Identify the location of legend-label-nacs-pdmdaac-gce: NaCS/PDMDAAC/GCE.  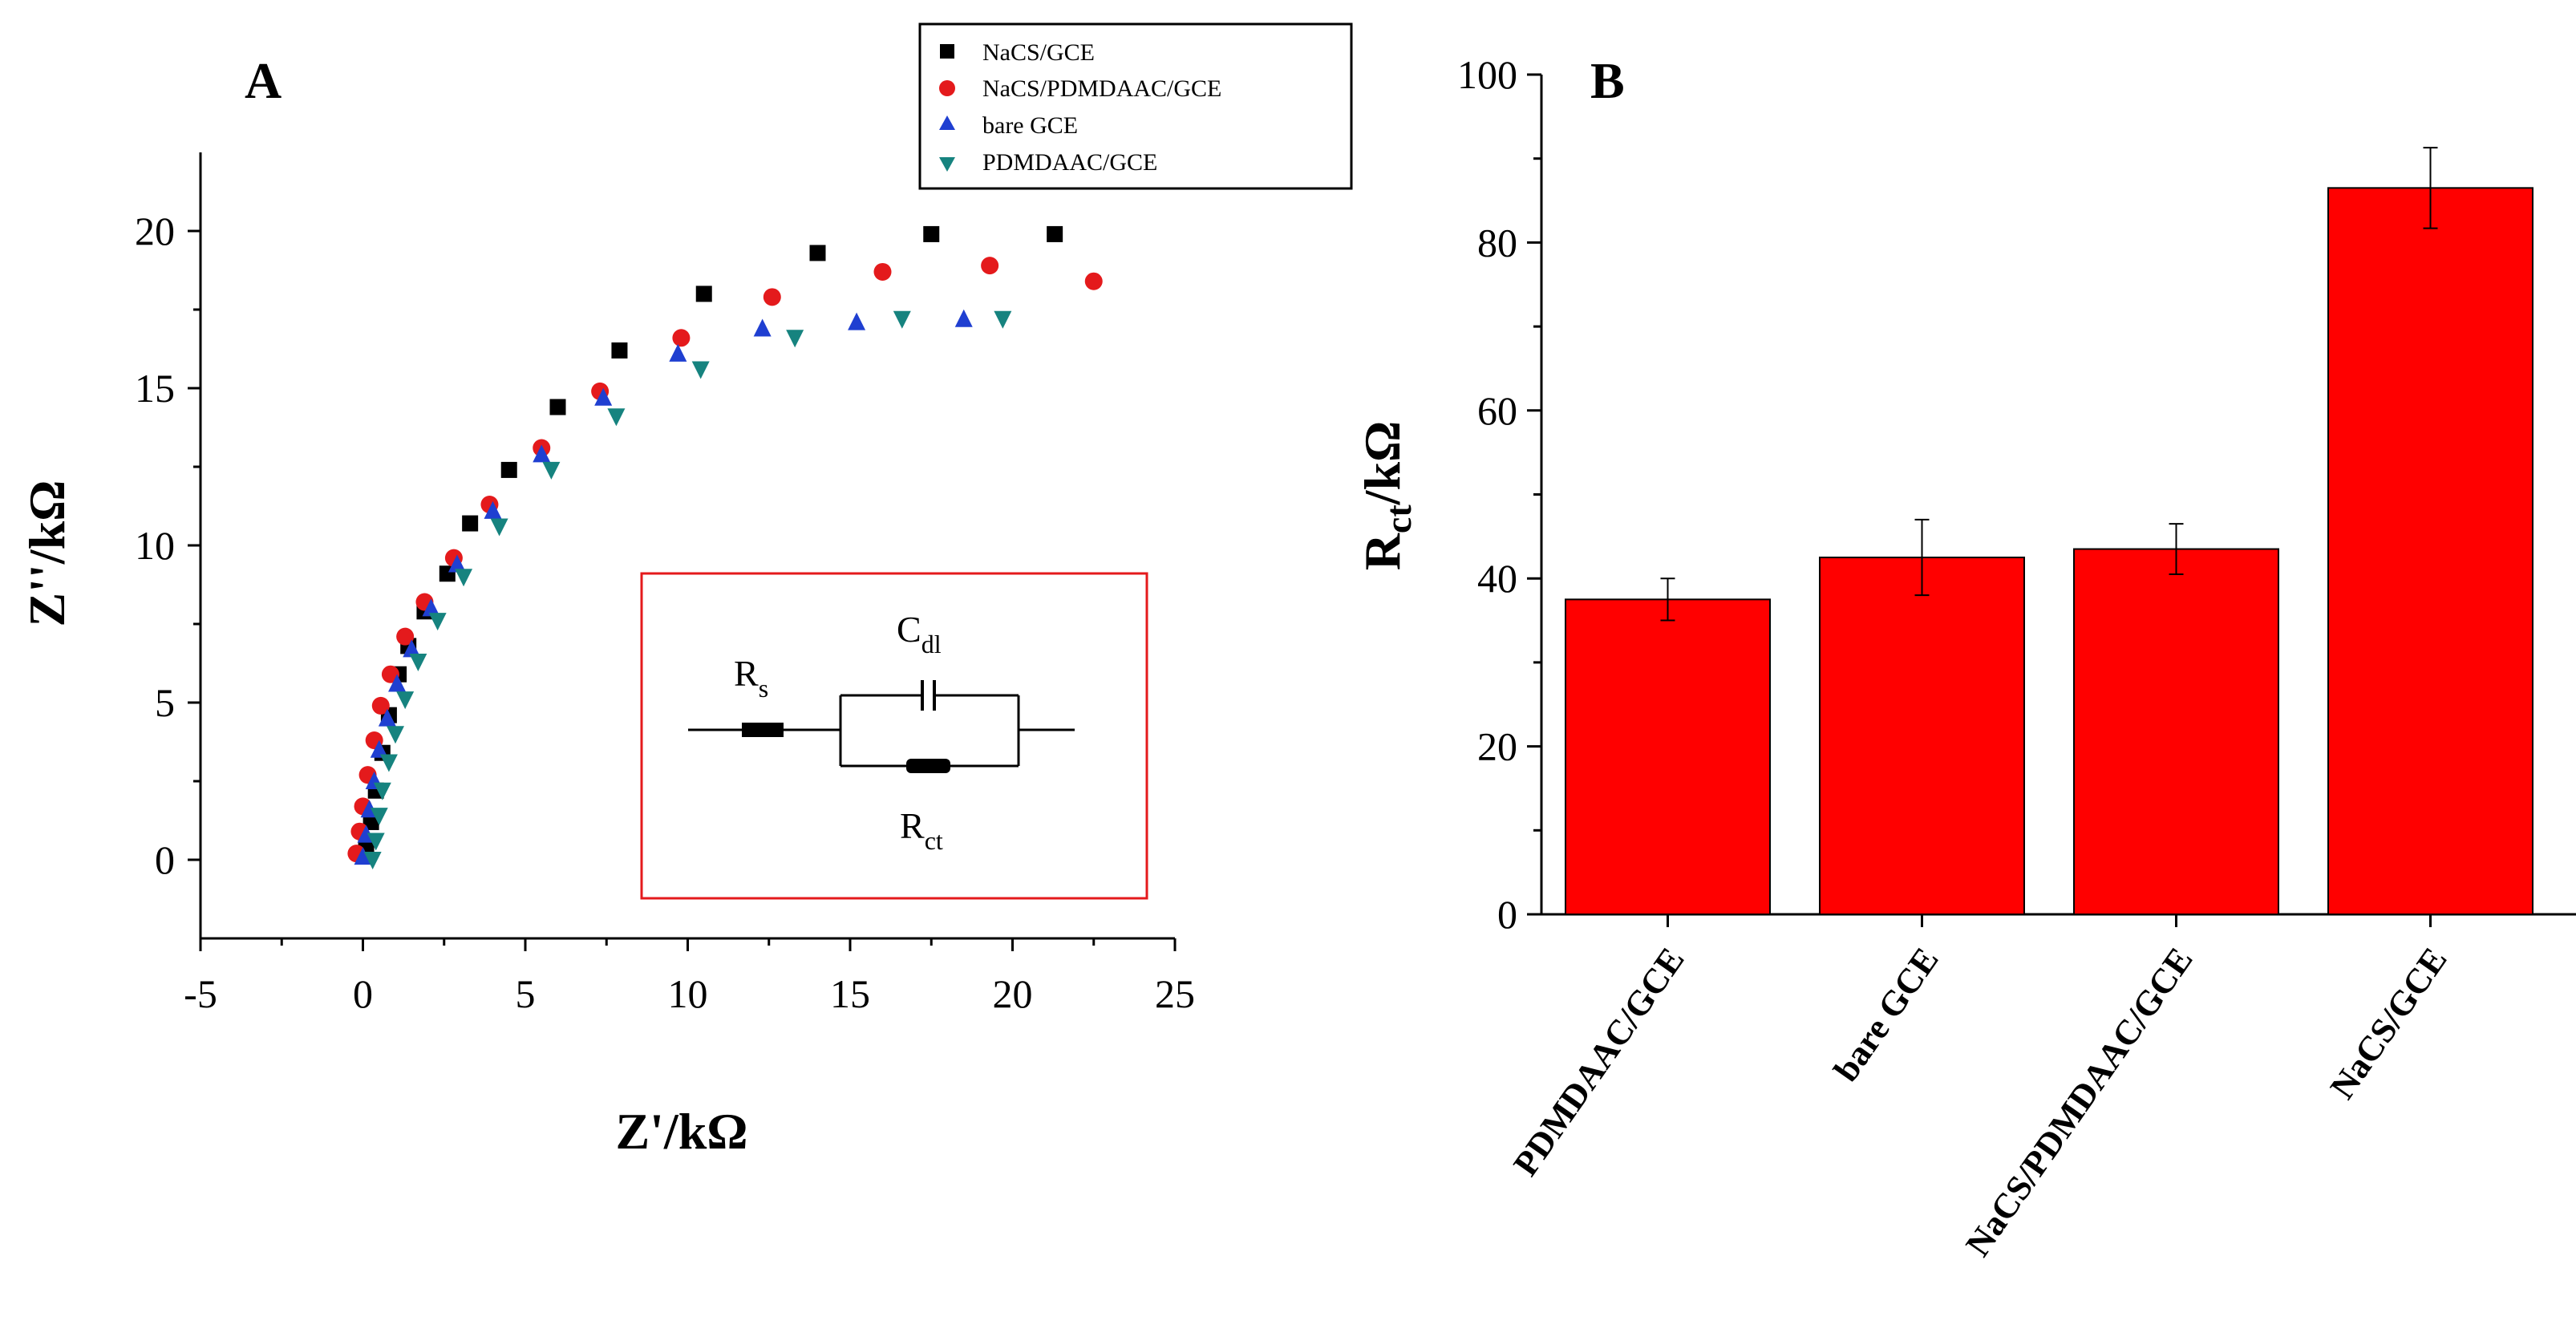
(1101, 88).